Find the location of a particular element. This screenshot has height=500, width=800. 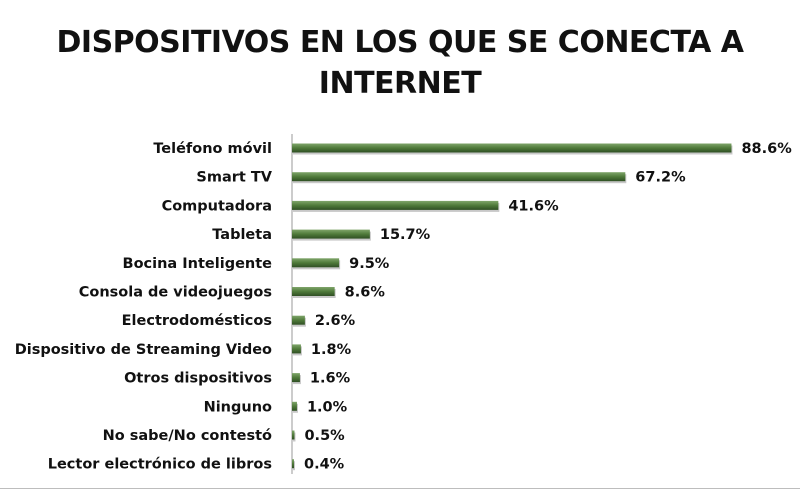

category-label: Otros dispositivos is located at coordinates (198, 379).